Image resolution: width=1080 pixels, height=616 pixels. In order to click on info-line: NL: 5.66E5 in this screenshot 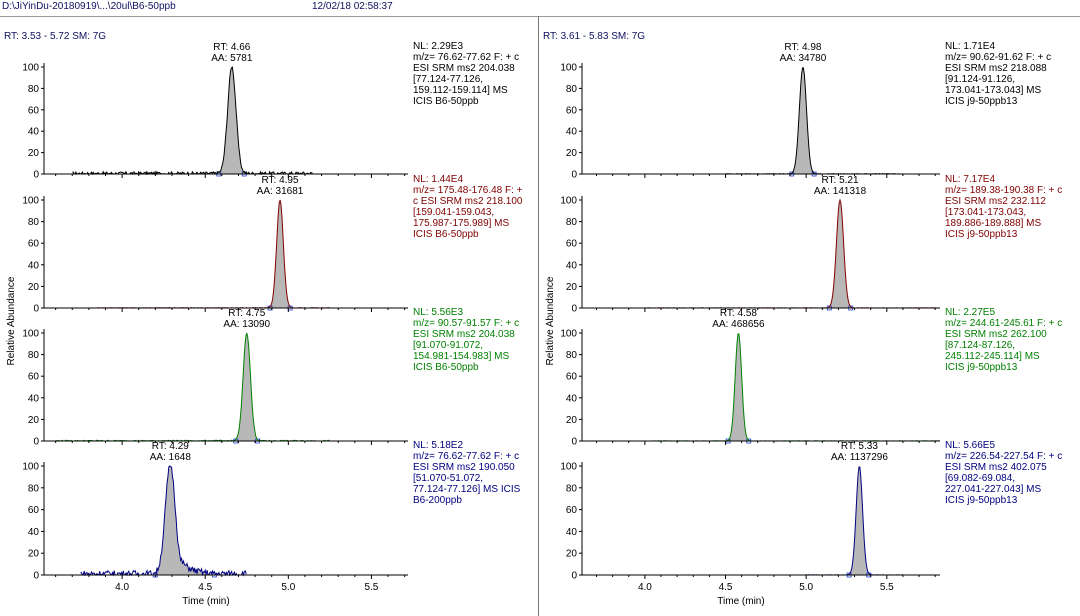, I will do `click(970, 445)`.